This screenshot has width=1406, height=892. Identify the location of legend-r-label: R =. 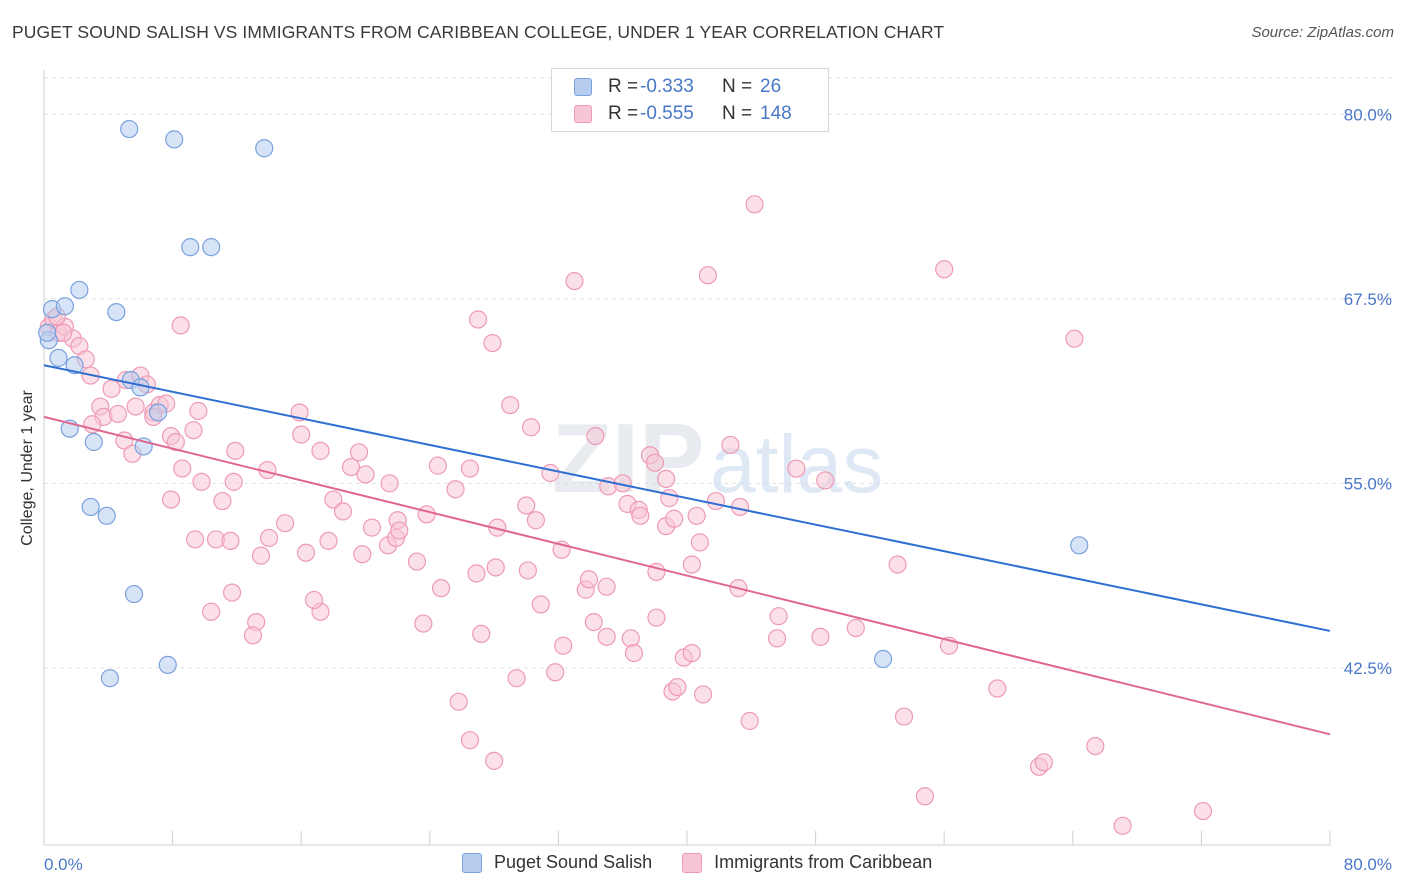
(623, 86).